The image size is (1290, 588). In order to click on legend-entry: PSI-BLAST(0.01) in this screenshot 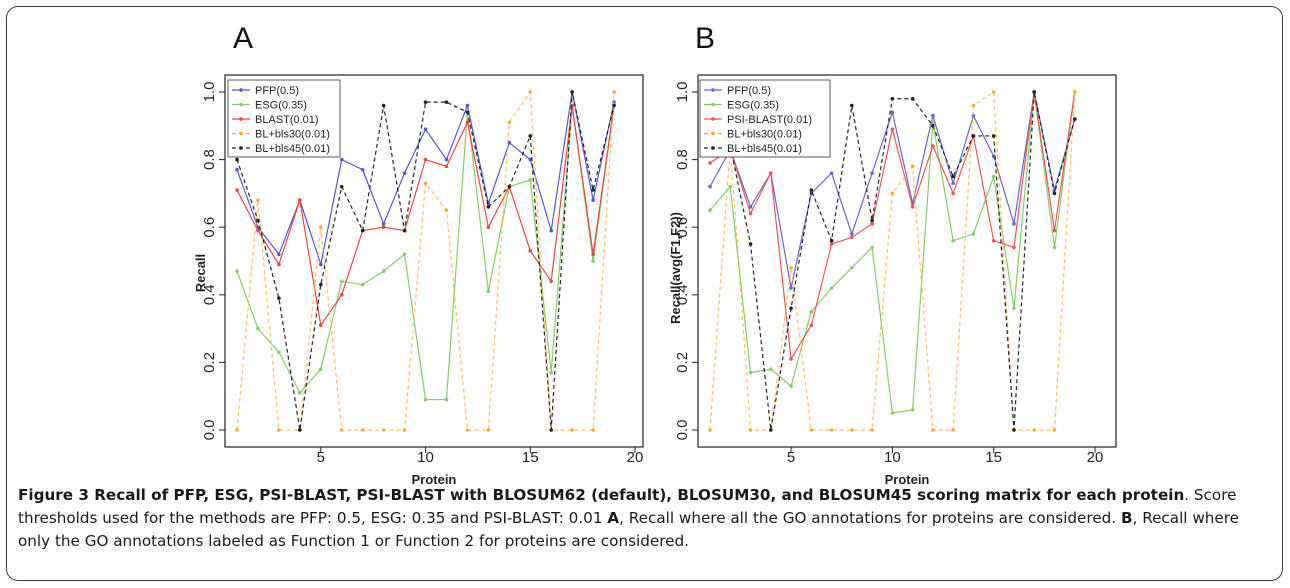, I will do `click(769, 120)`.